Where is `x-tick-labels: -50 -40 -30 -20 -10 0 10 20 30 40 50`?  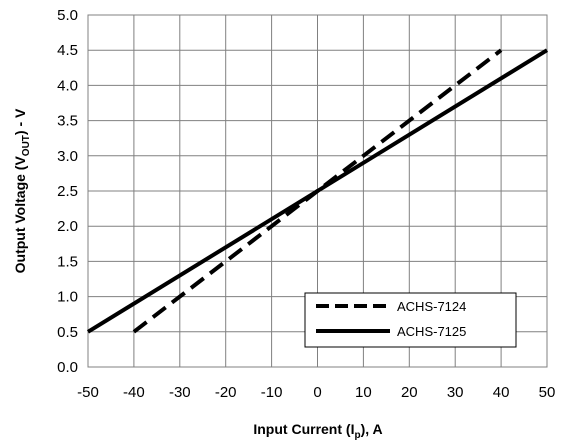 x-tick-labels: -50 -40 -30 -20 -10 0 10 20 30 40 50 is located at coordinates (316, 392).